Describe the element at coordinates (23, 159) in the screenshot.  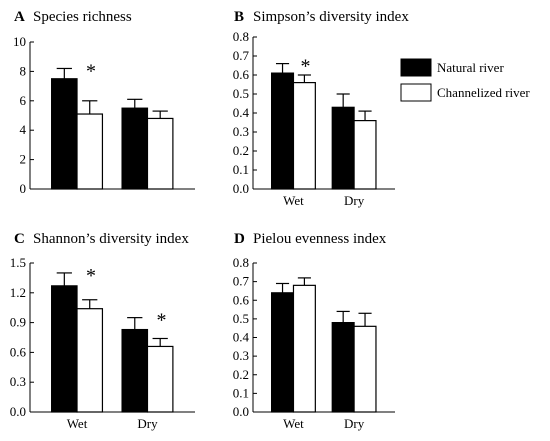
I see `y-tick-label: 2` at that location.